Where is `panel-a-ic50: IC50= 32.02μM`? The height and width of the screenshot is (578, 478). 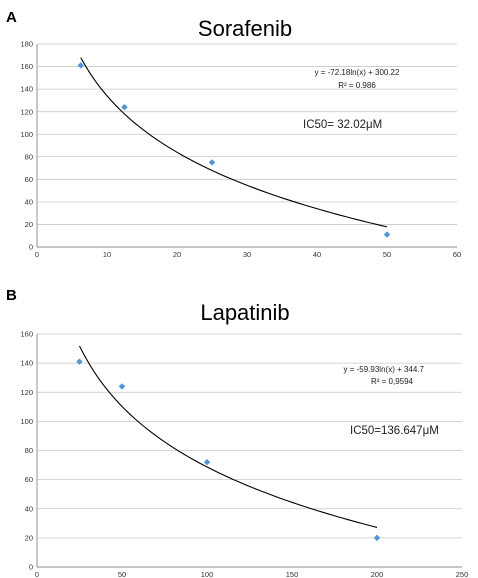
panel-a-ic50: IC50= 32.02μM is located at coordinates (342, 125).